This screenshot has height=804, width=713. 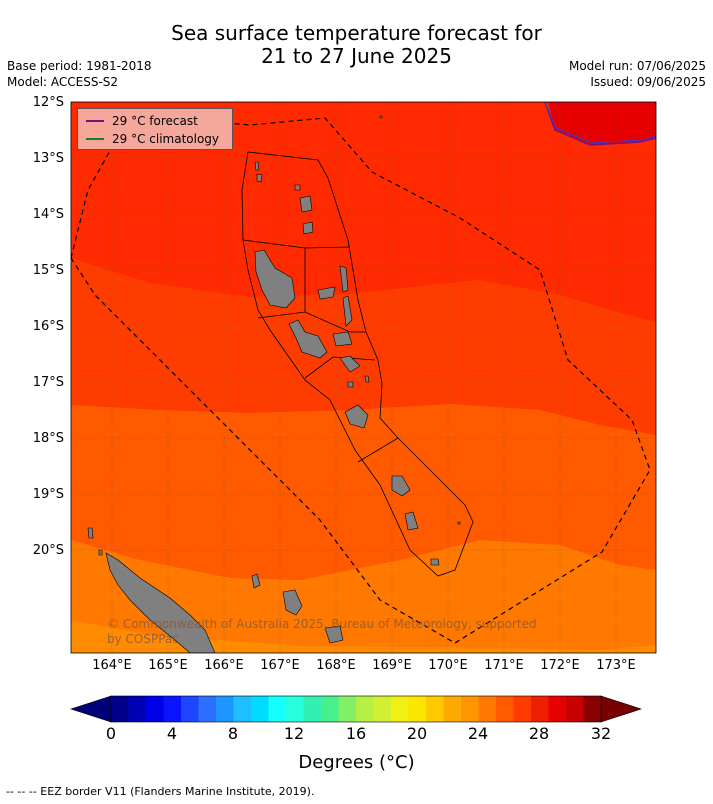 I want to click on colorbar-over-arrow, so click(x=621, y=709).